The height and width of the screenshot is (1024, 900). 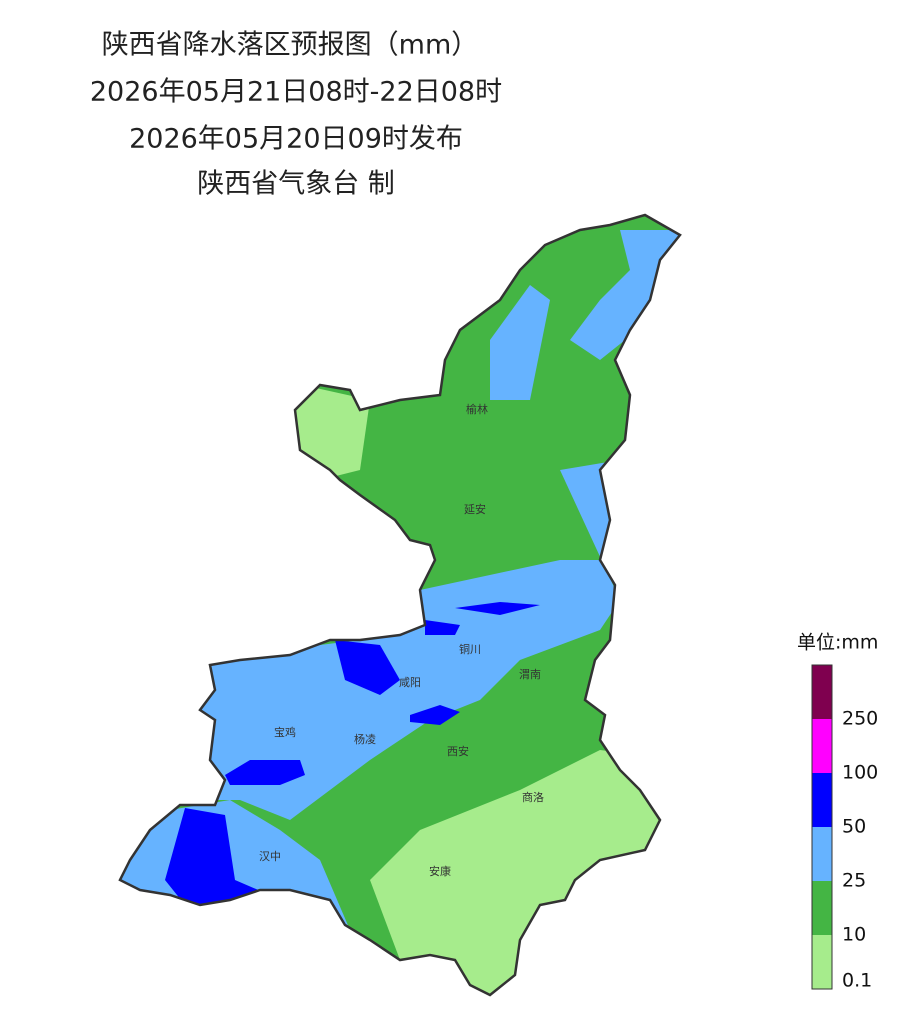 What do you see at coordinates (533, 797) in the screenshot?
I see `city-label: 商洛` at bounding box center [533, 797].